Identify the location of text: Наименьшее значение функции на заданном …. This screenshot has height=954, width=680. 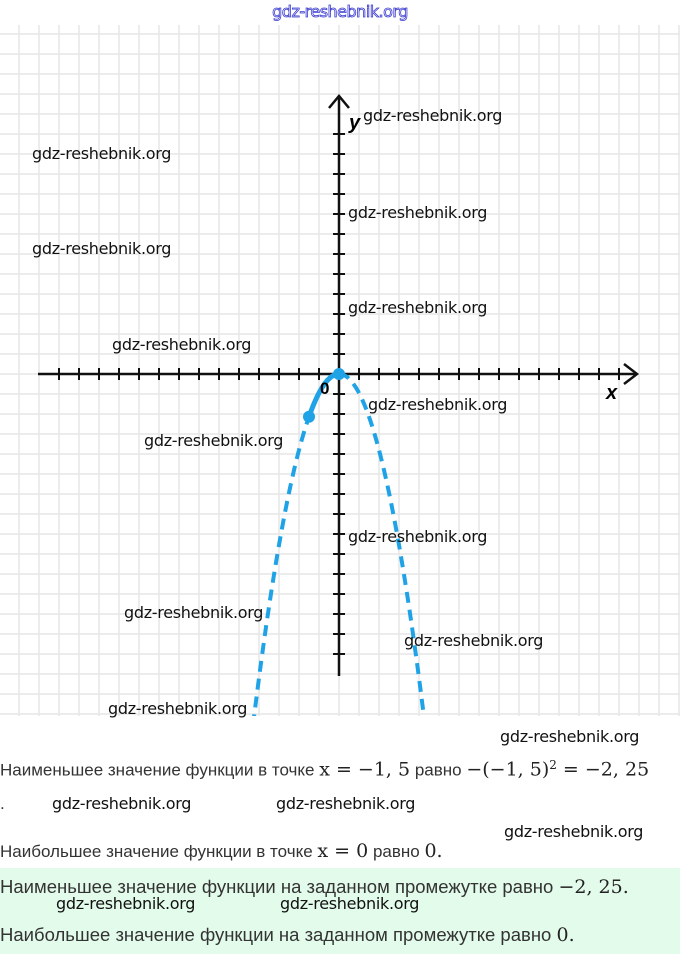
(279, 886).